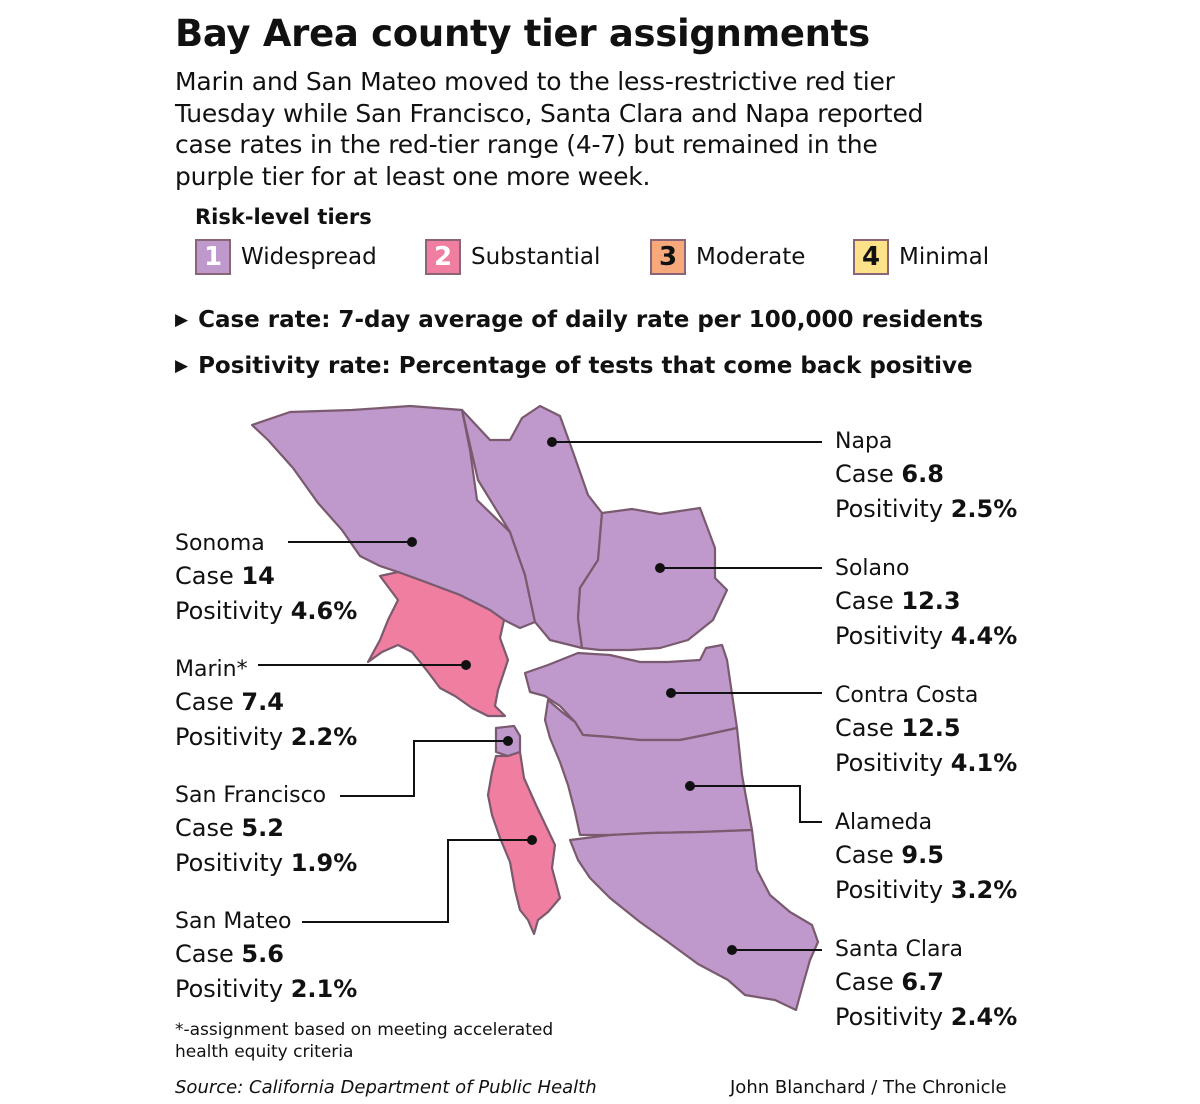  Describe the element at coordinates (984, 763) in the screenshot. I see `positivity-value: 4.1%` at that location.